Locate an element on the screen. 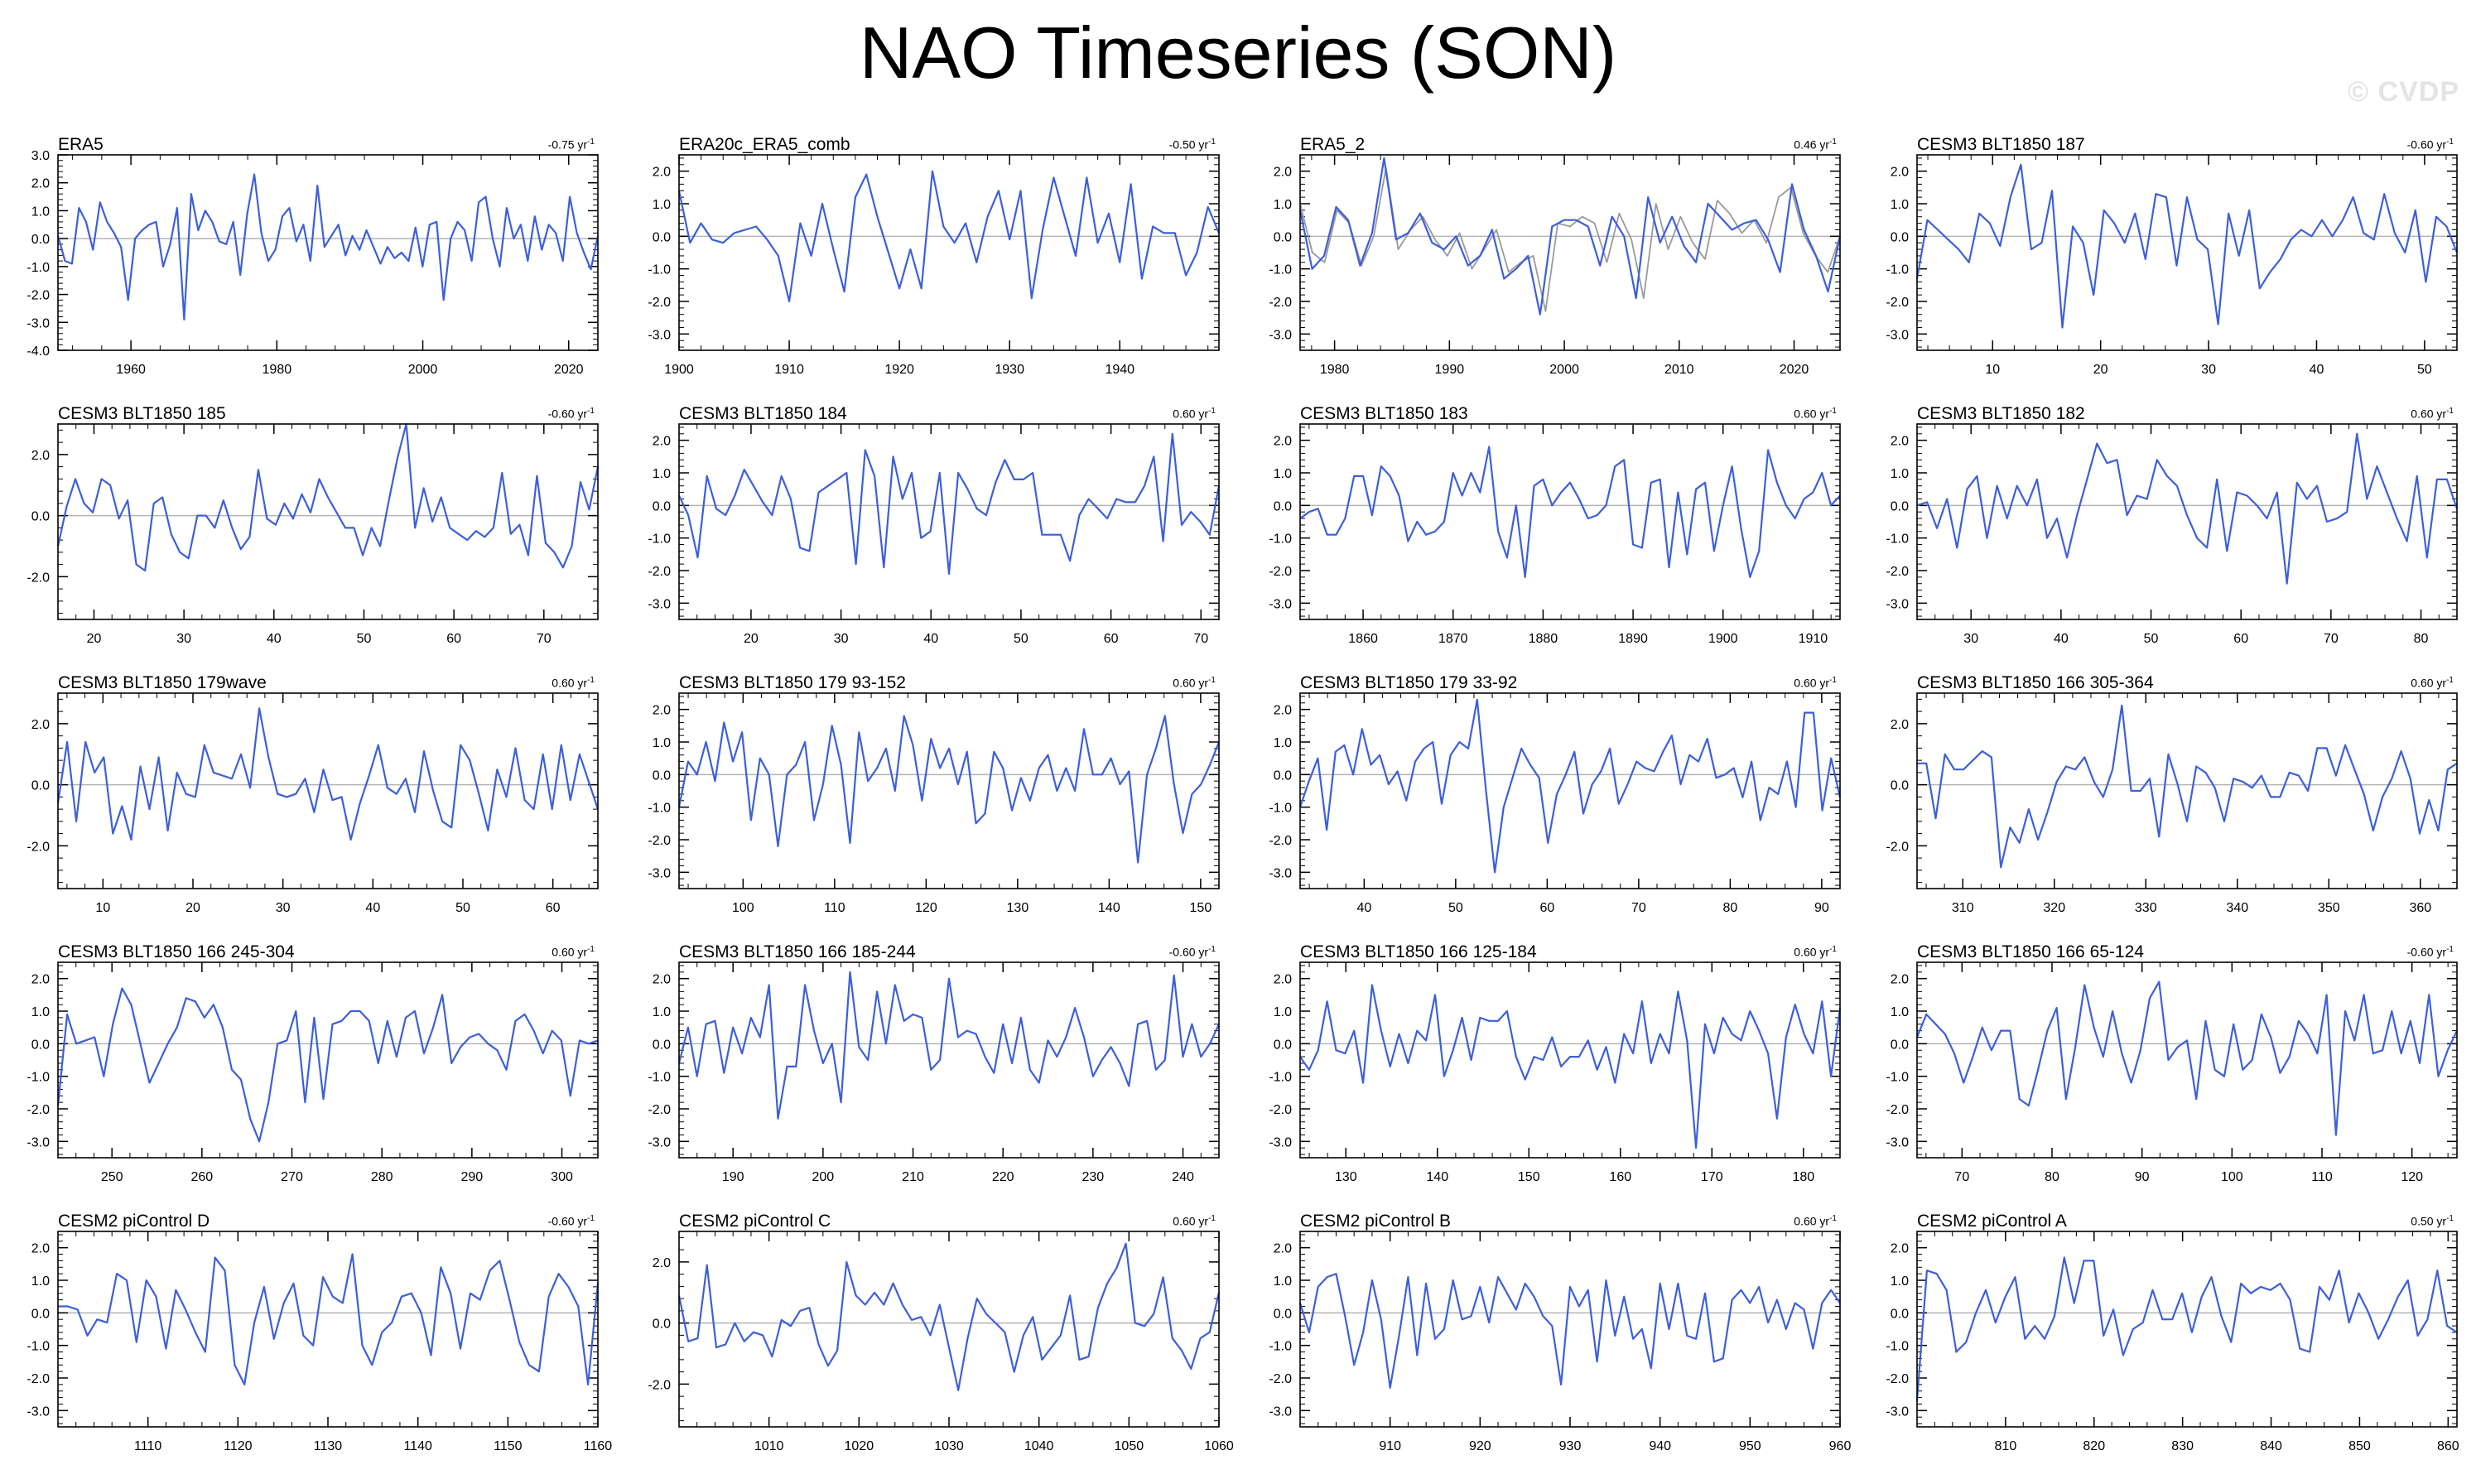 The width and height of the screenshot is (2476, 1484). x-tick-label: 1890 is located at coordinates (1633, 639).